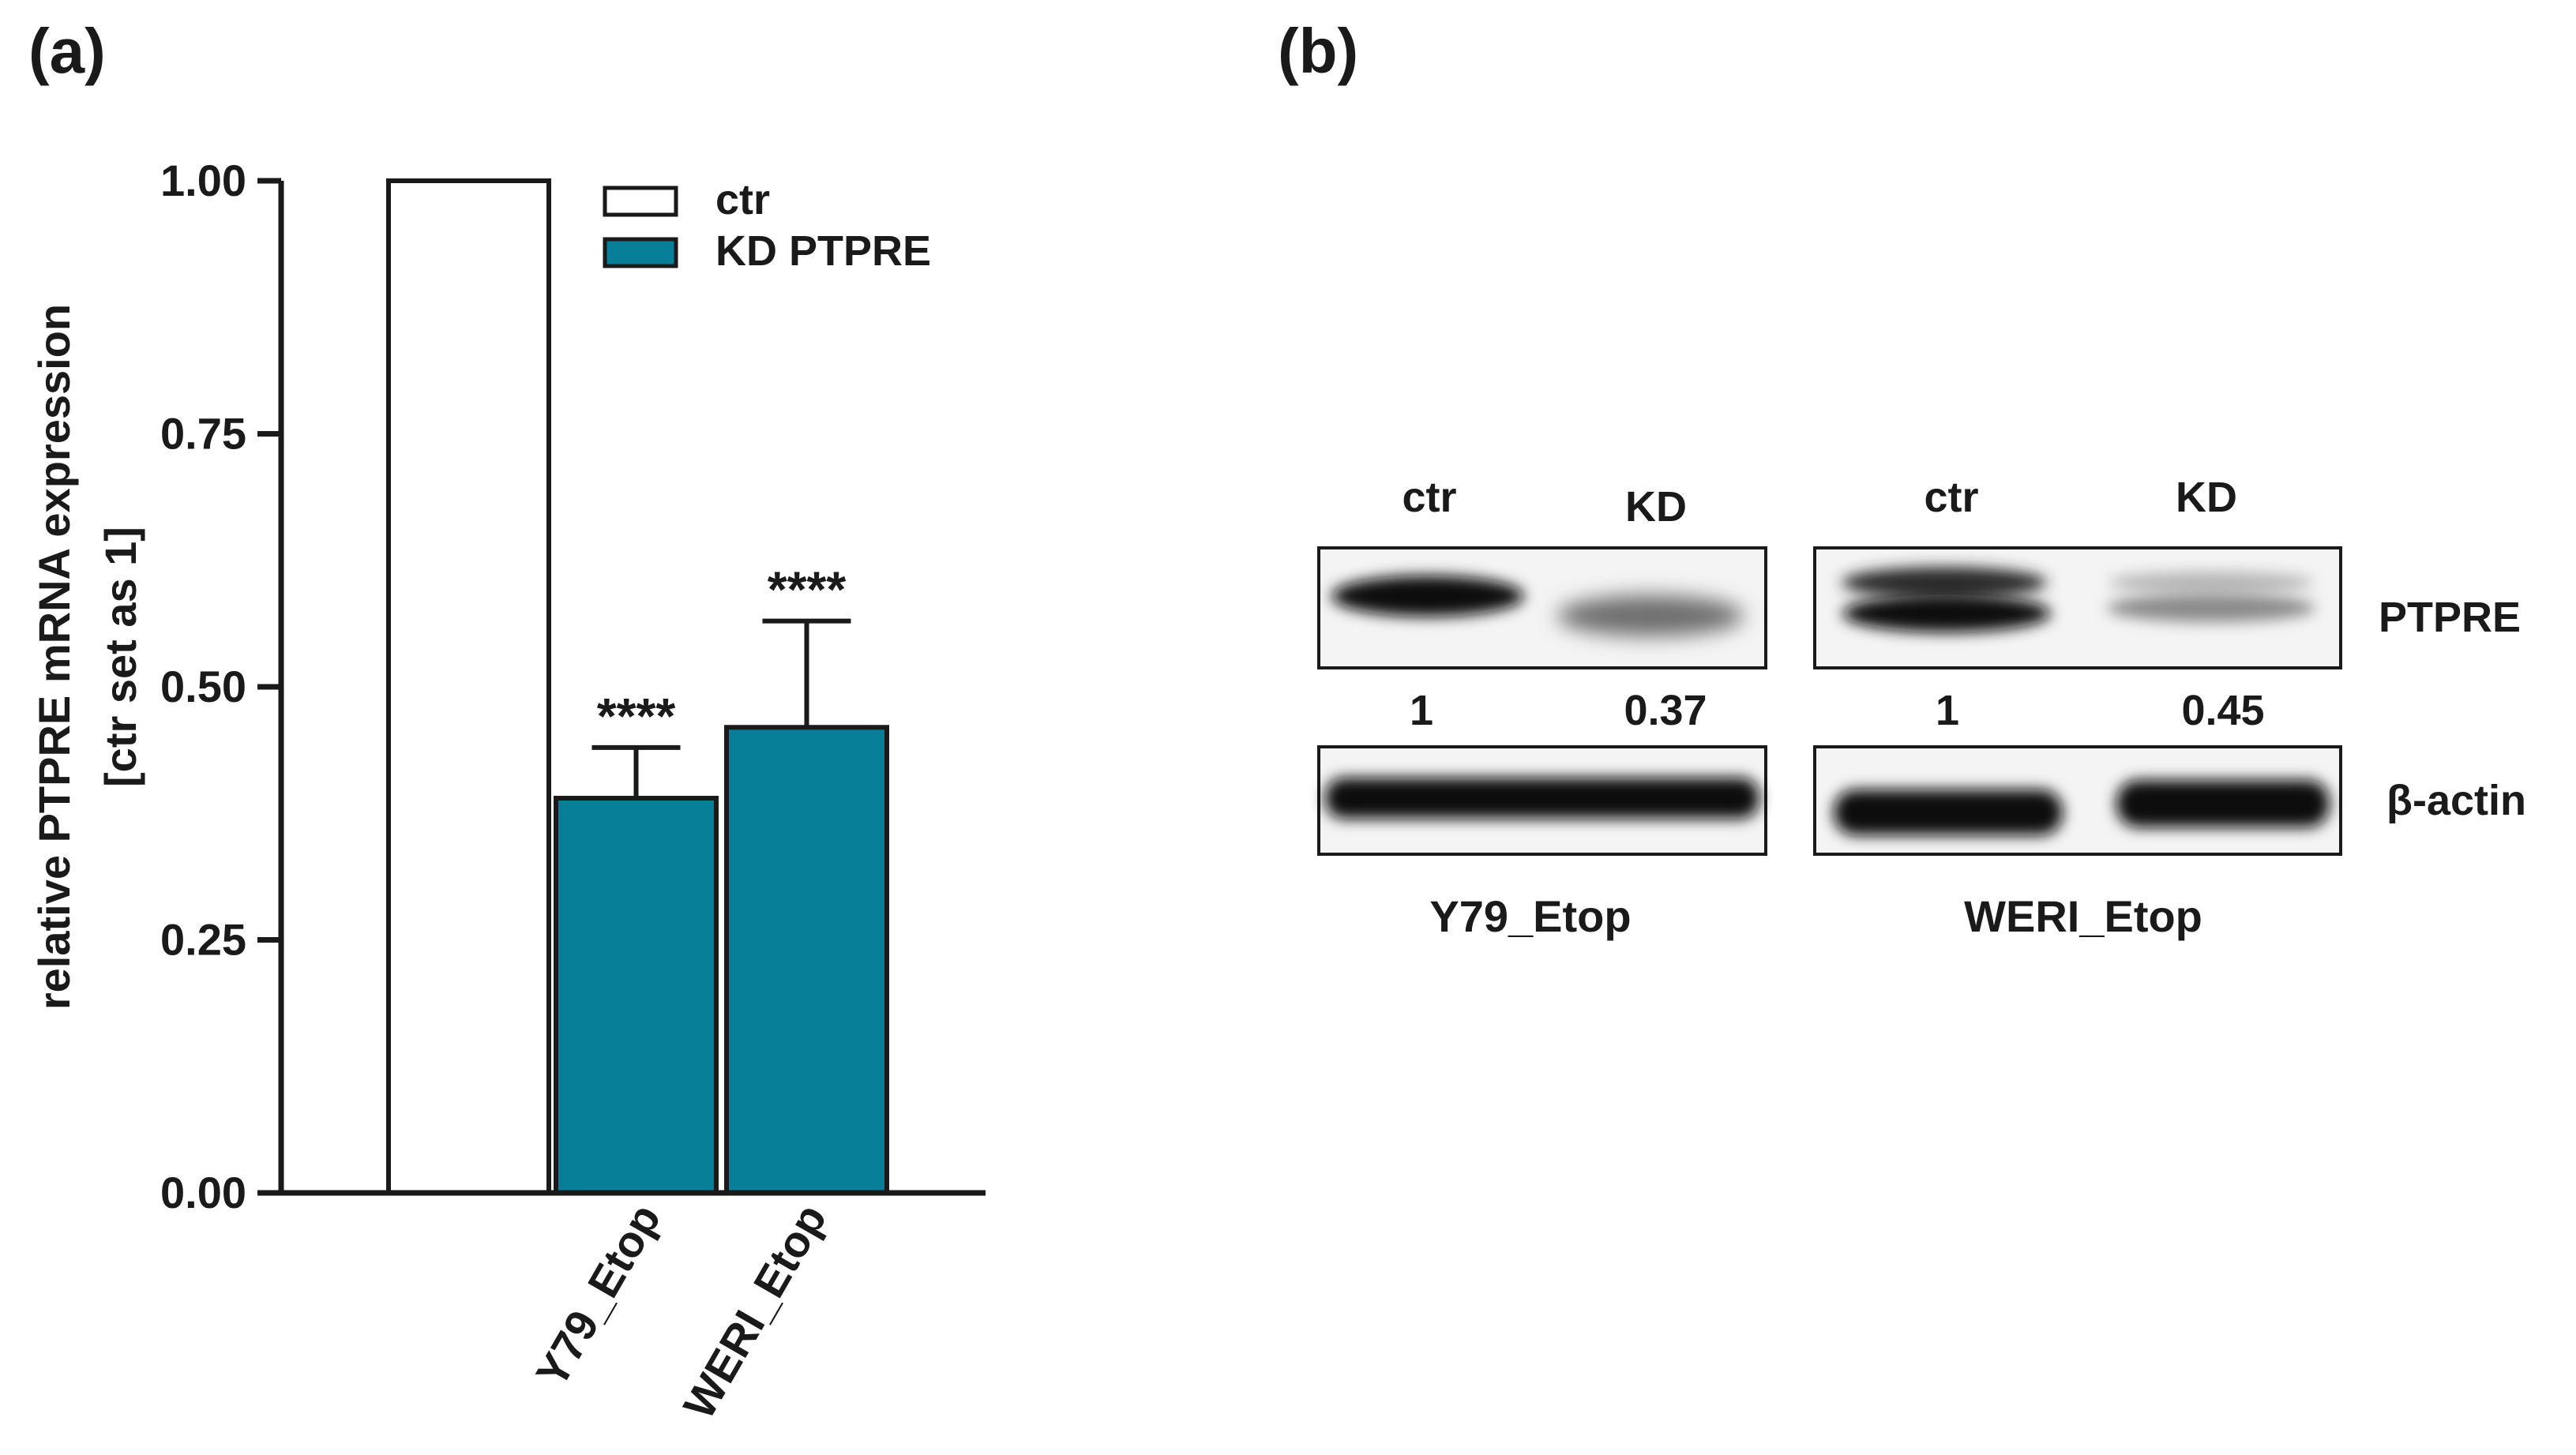 This screenshot has width=2576, height=1455. What do you see at coordinates (2077, 800) in the screenshot?
I see `actin-blot-weri` at bounding box center [2077, 800].